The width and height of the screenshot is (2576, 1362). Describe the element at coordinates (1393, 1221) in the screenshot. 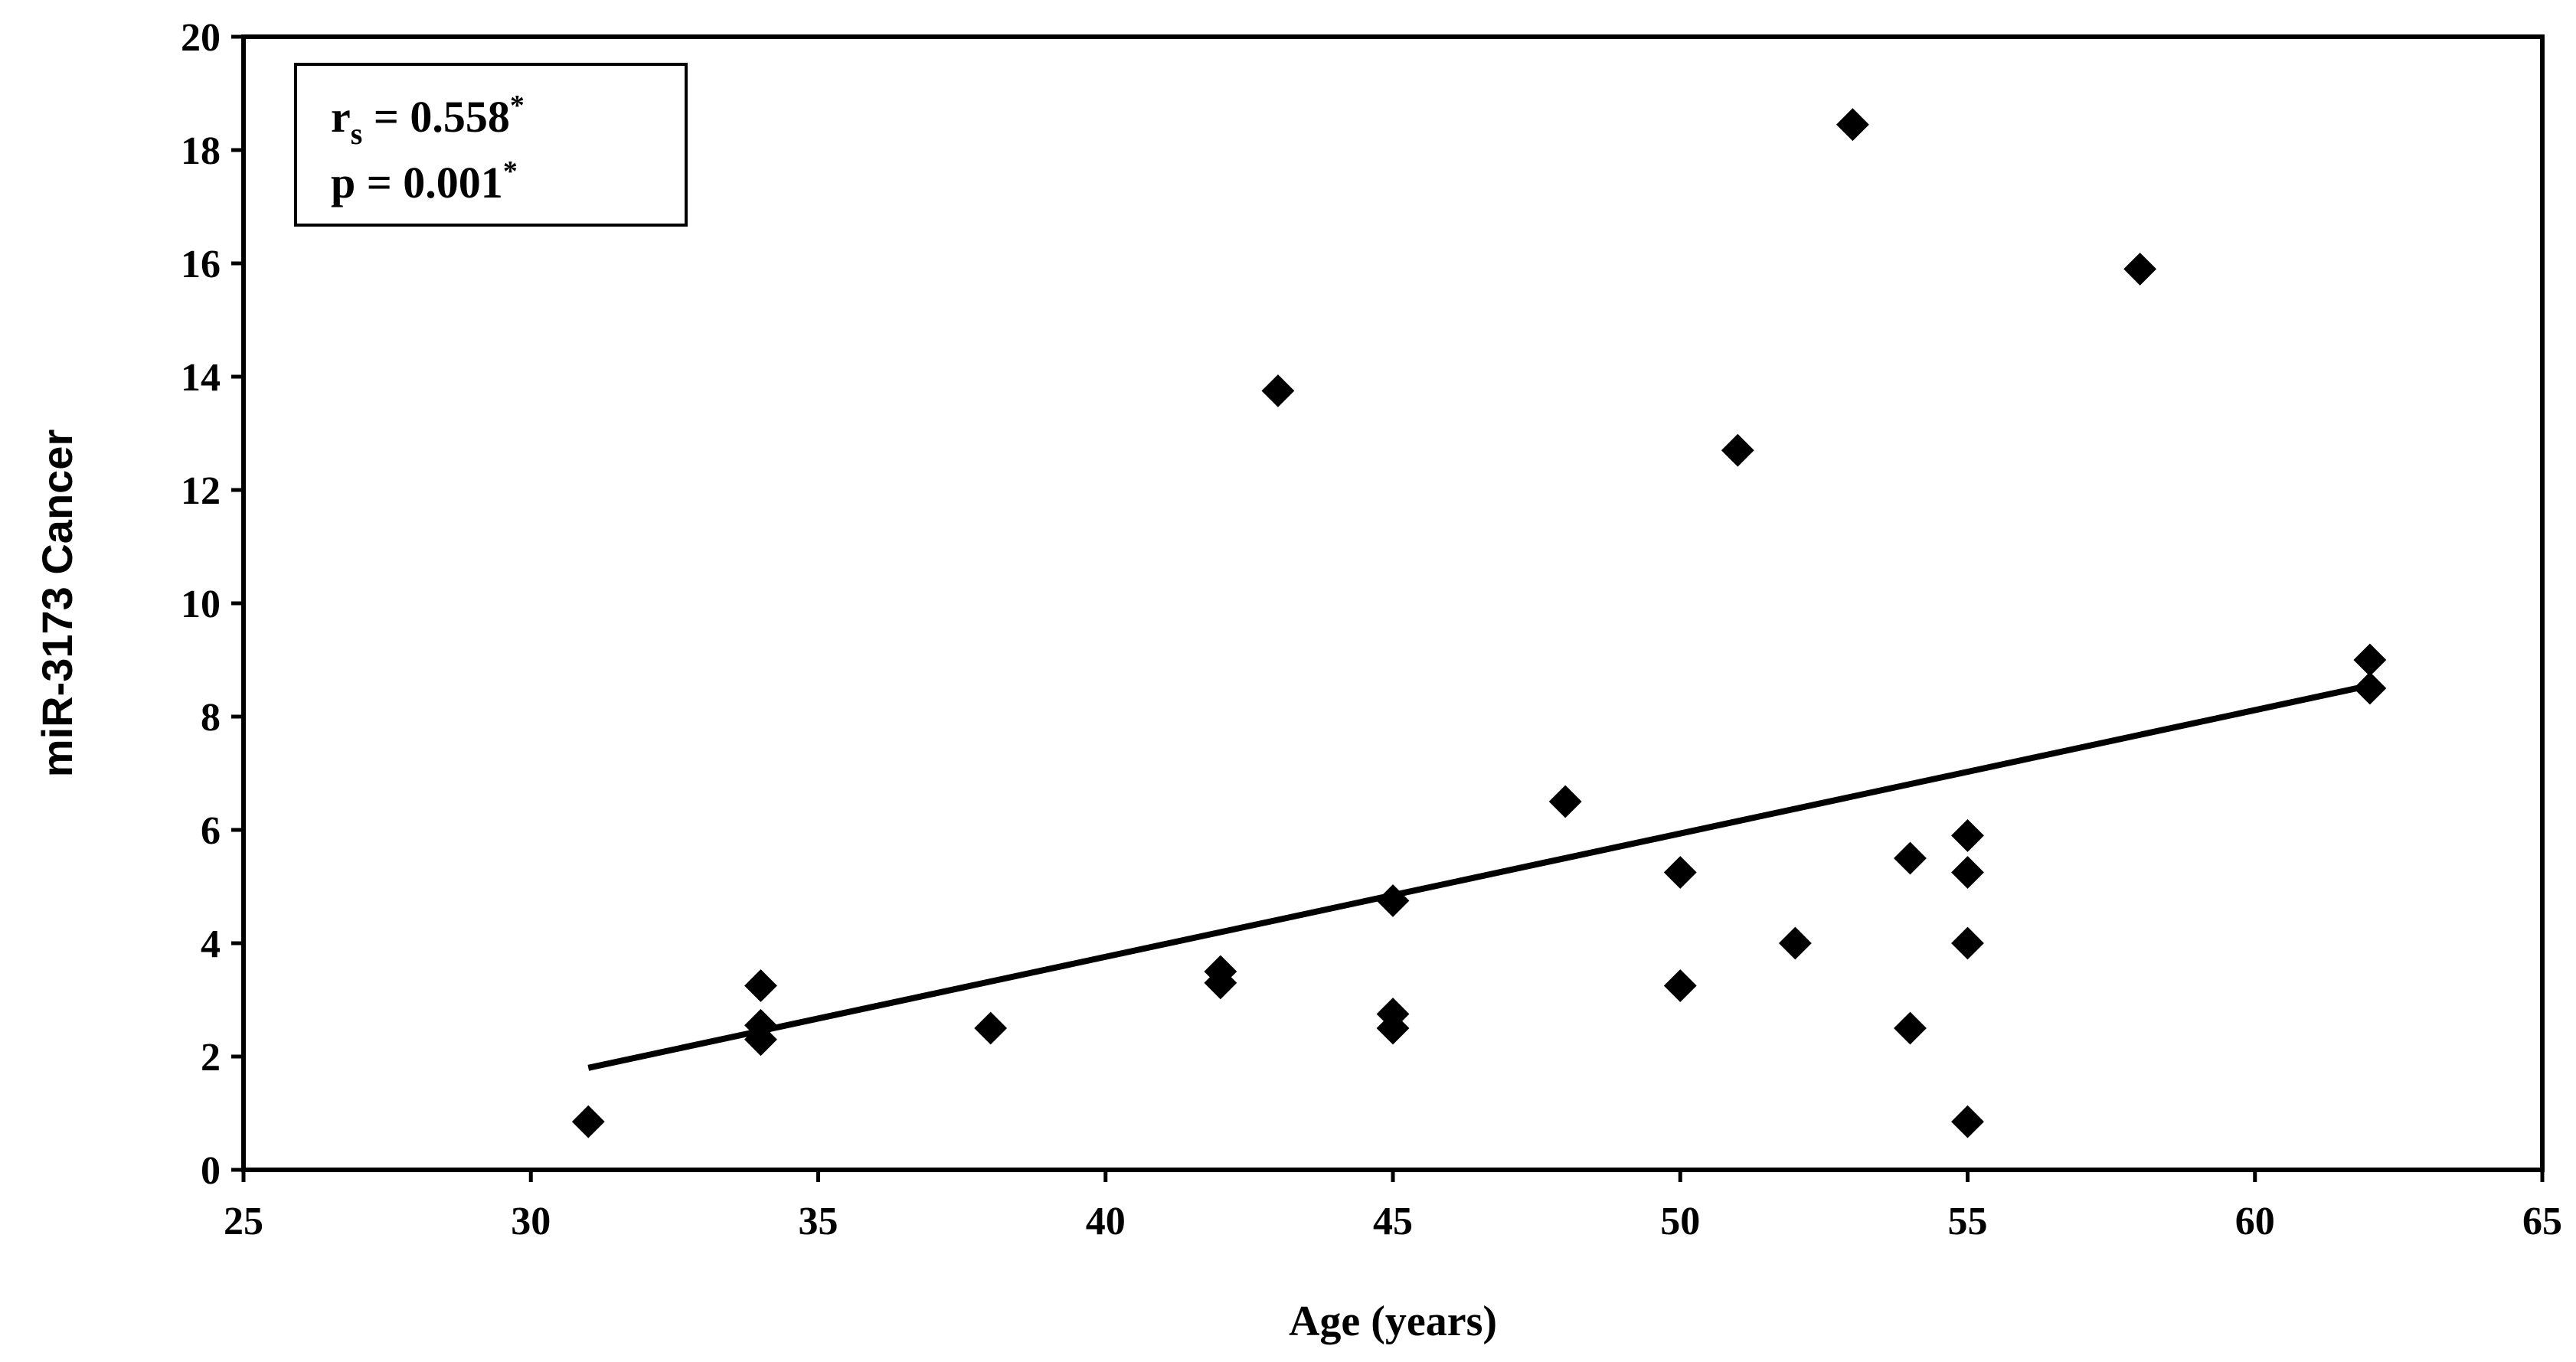

I see `x-tick-label: 45` at that location.